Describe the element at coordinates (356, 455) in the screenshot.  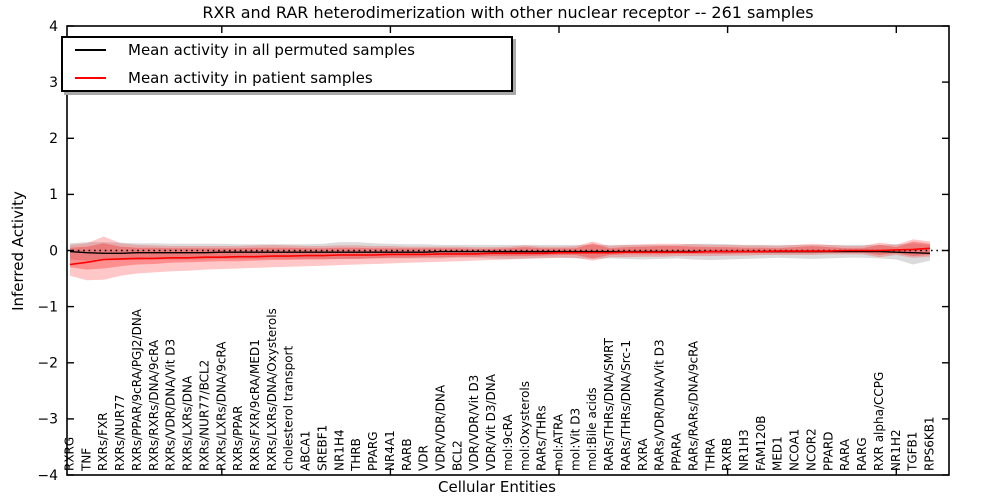
I see `x-tick-label: THRB` at that location.